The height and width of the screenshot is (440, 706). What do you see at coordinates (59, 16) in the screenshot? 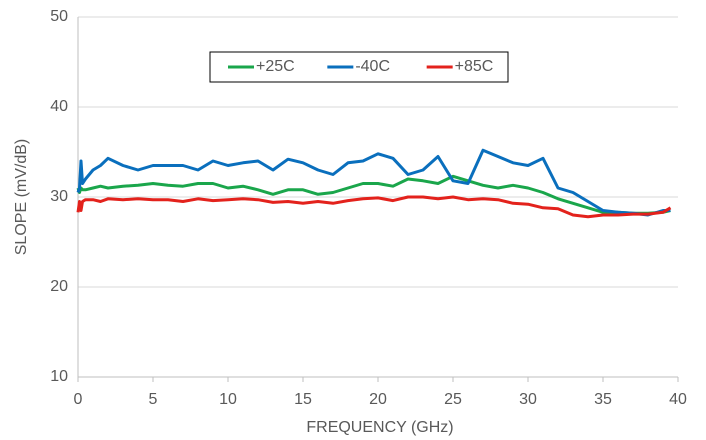
I see `y-tick-label: 50` at bounding box center [59, 16].